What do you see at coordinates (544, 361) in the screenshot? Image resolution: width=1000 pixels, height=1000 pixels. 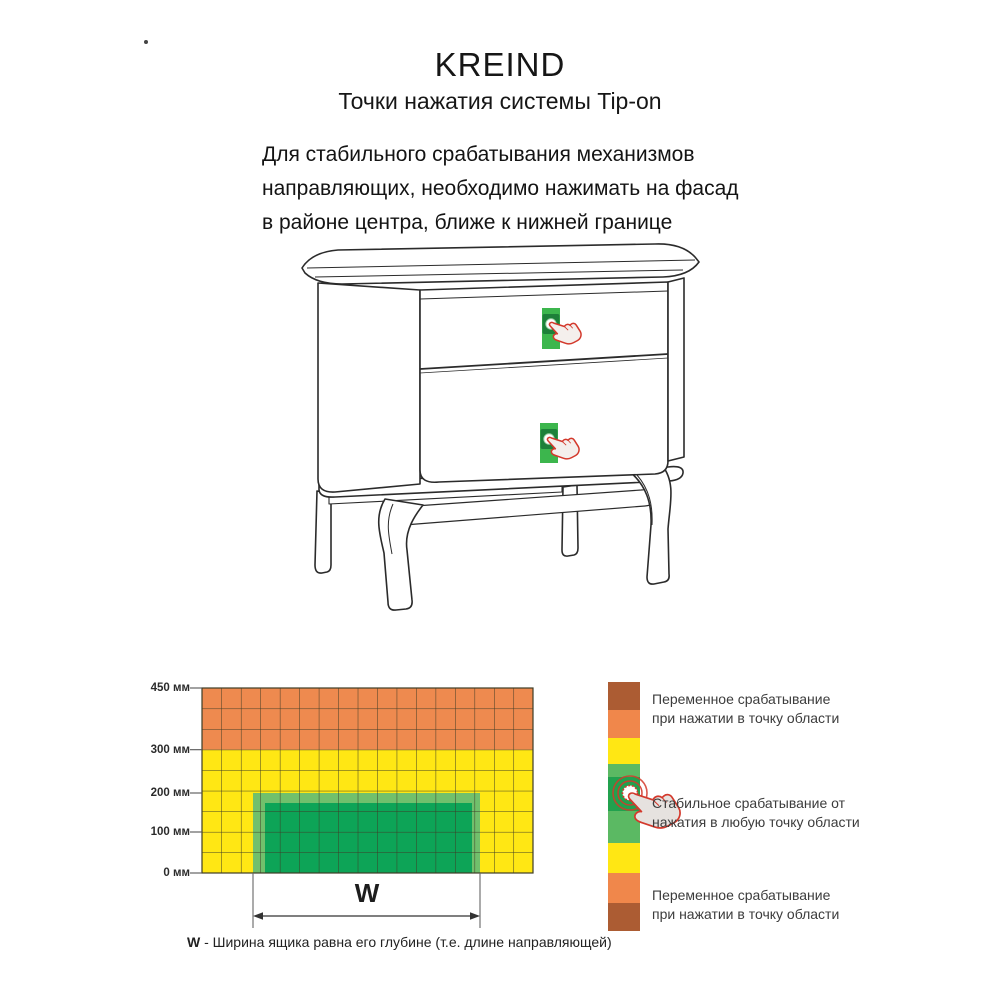 I see `drawer-divider` at bounding box center [544, 361].